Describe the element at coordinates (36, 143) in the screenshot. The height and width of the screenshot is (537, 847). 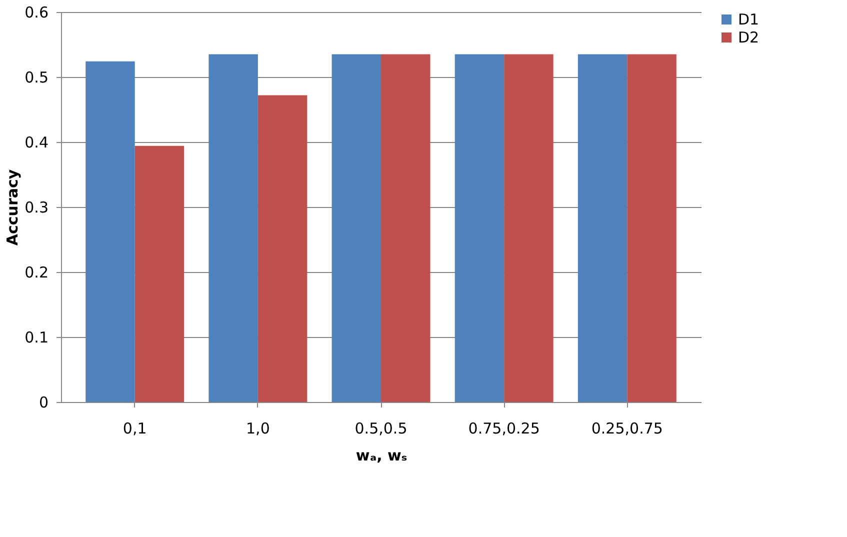
I see `y-tick-label: 0.4` at that location.